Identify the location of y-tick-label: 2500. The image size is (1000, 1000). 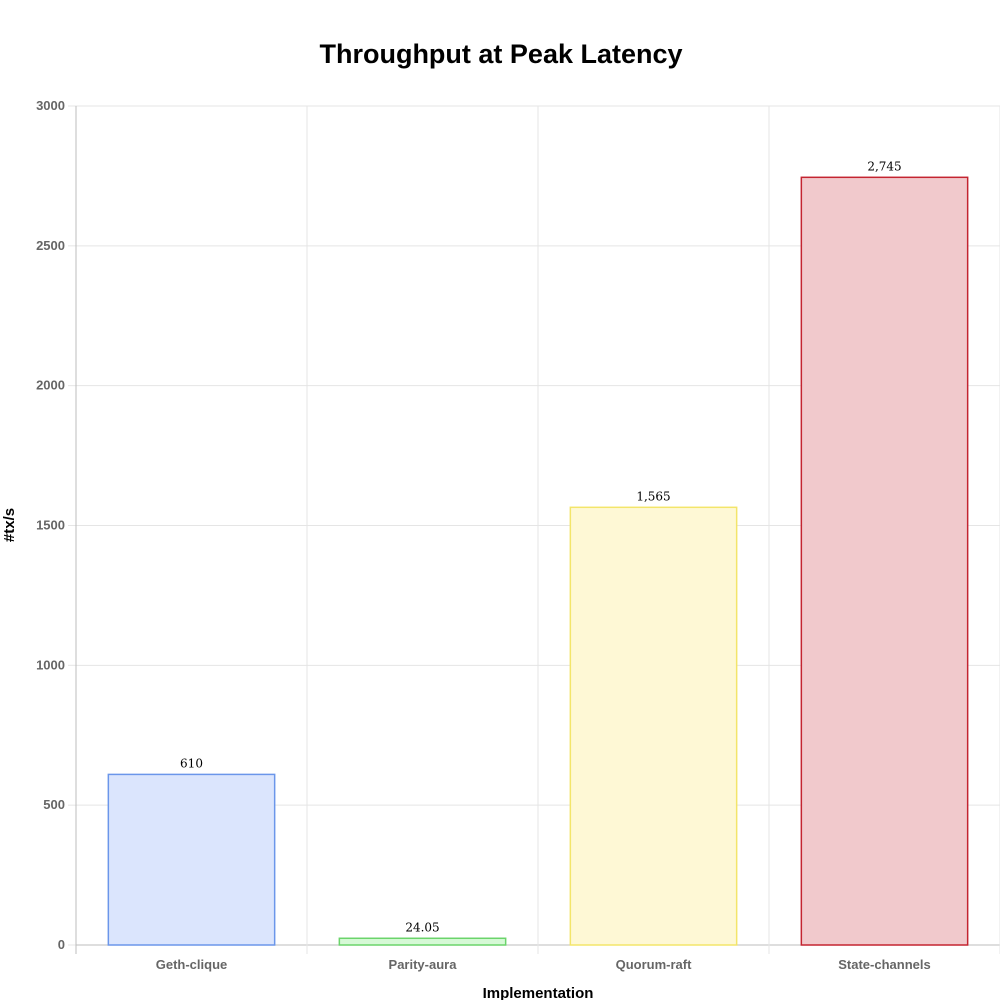
(50, 245).